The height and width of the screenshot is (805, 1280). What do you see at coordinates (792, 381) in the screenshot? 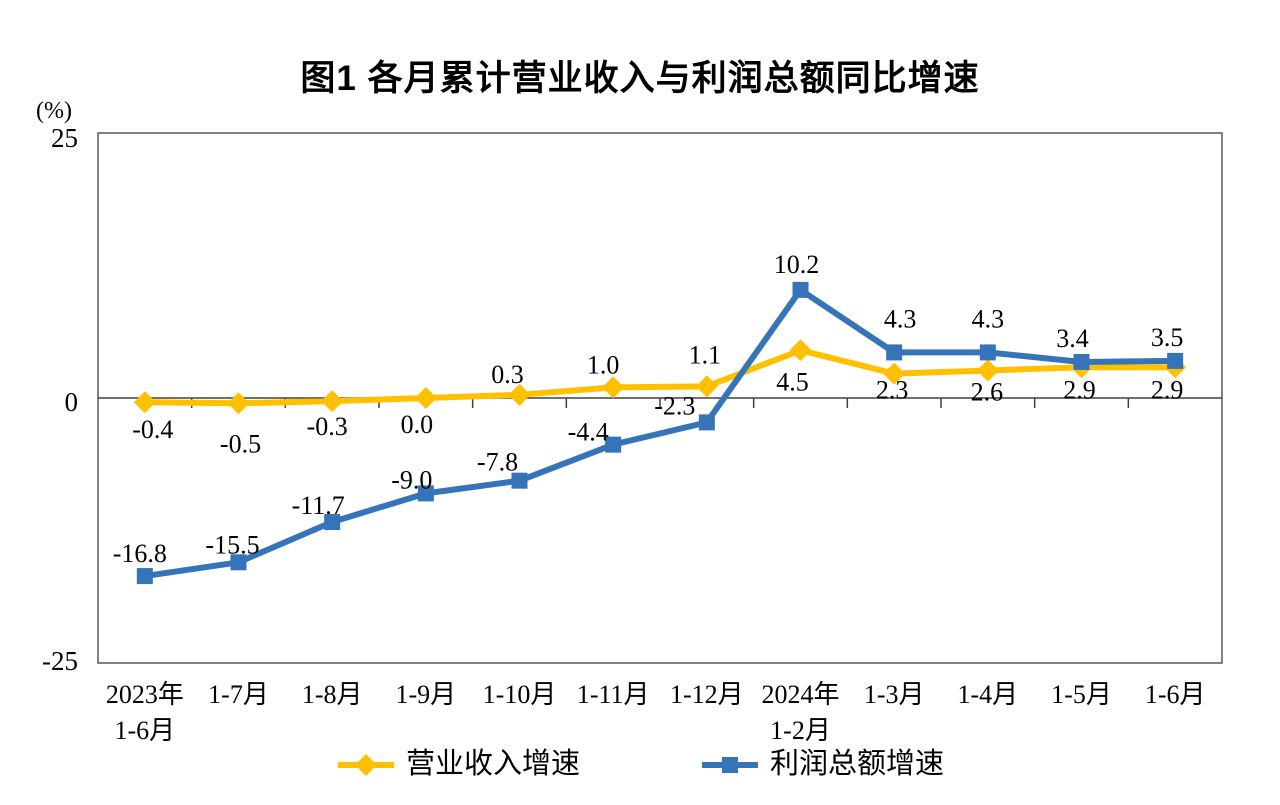
I see `data-label: 4.5` at bounding box center [792, 381].